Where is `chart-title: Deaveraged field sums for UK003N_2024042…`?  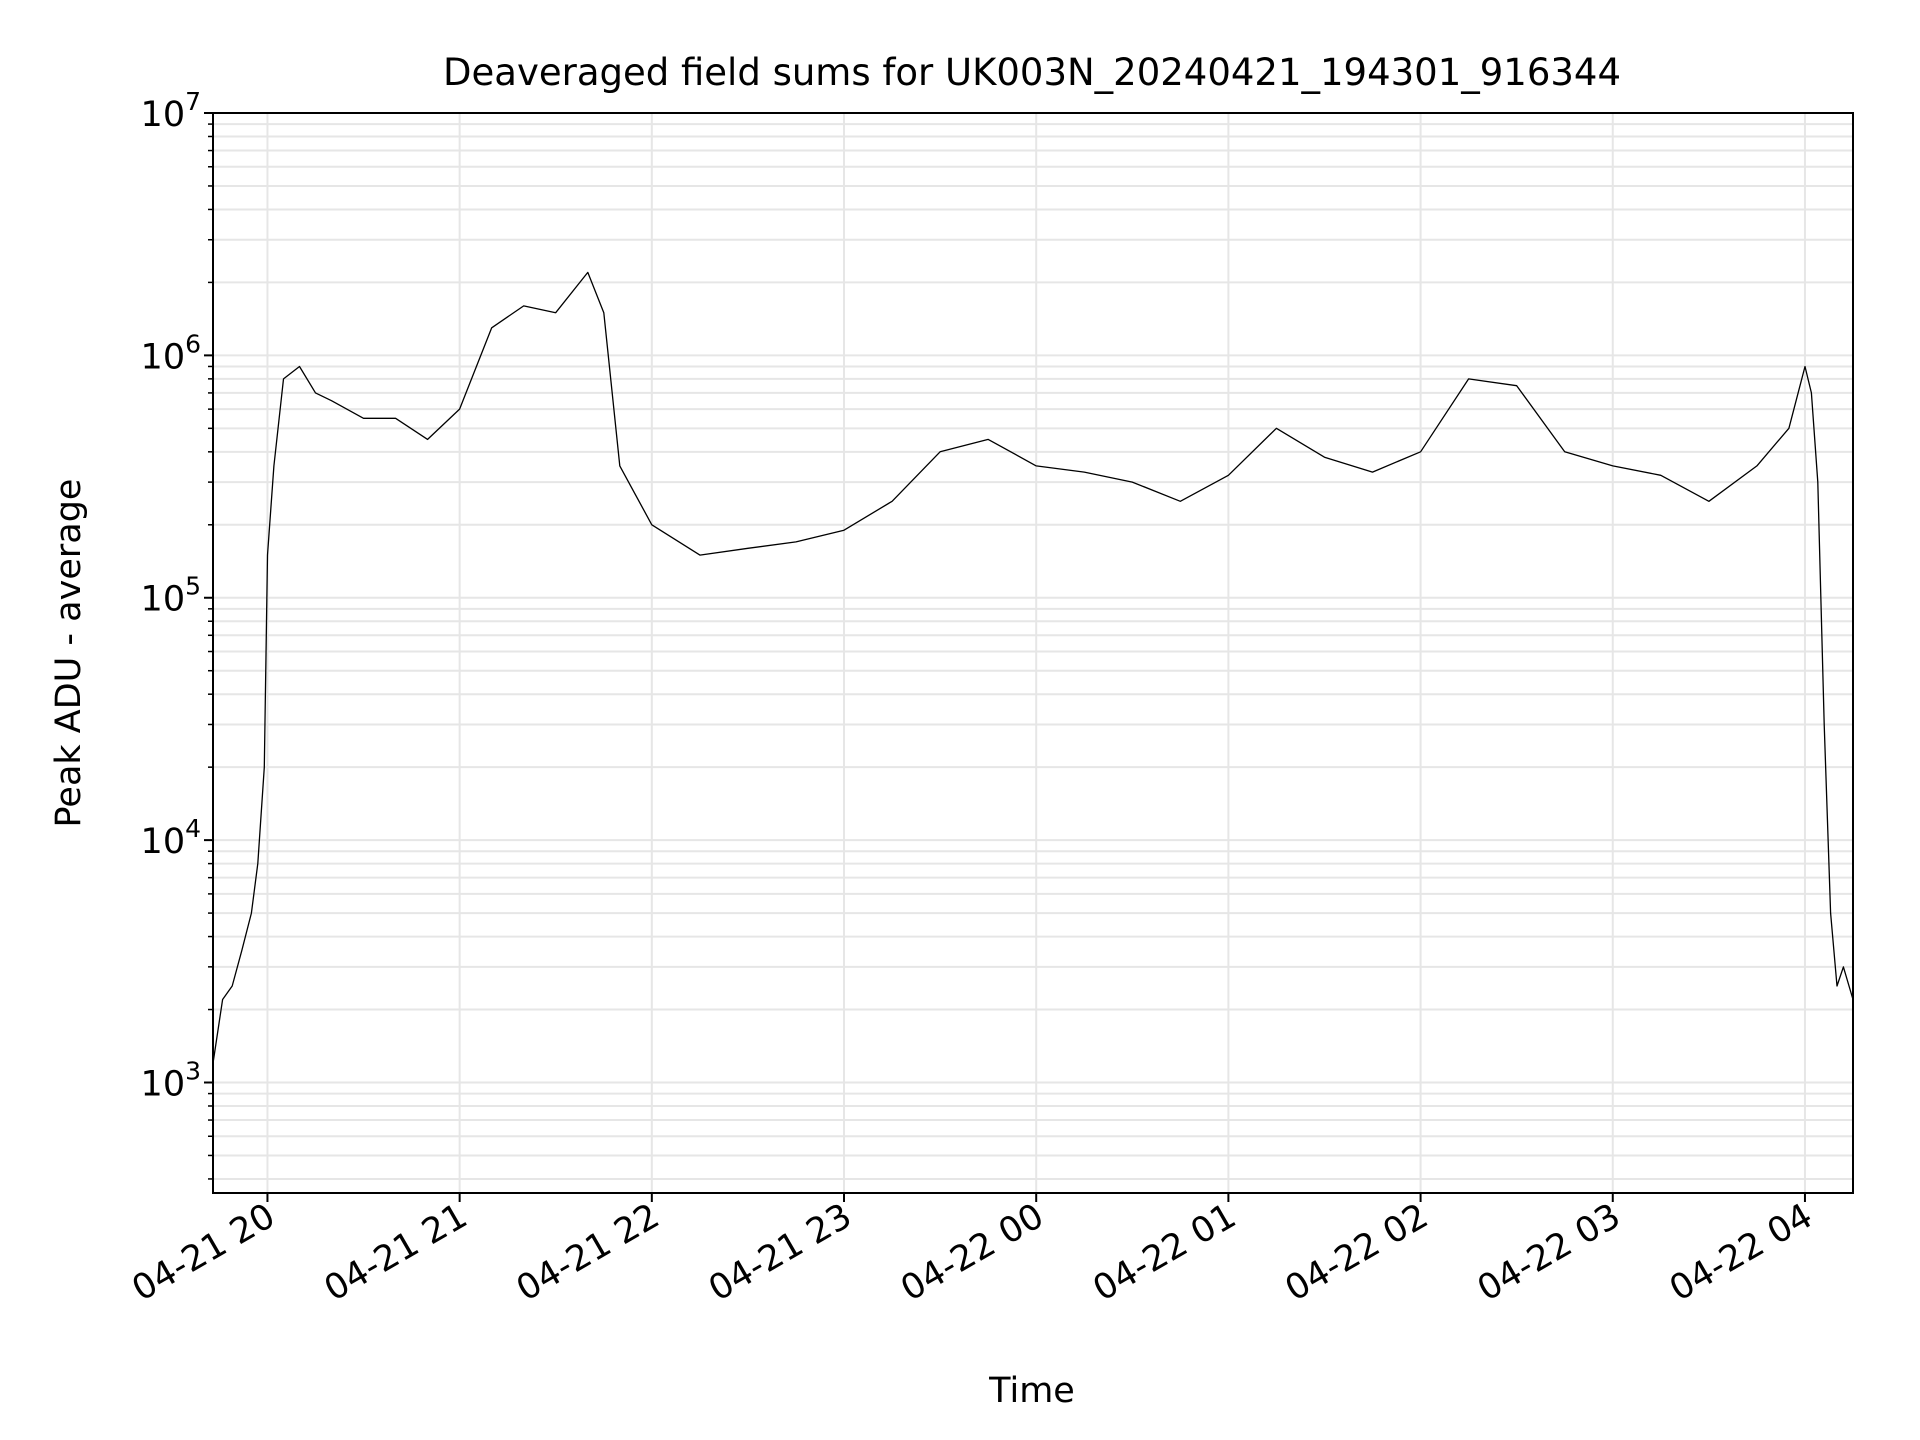
chart-title: Deaveraged field sums for UK003N_2024042… is located at coordinates (1032, 72).